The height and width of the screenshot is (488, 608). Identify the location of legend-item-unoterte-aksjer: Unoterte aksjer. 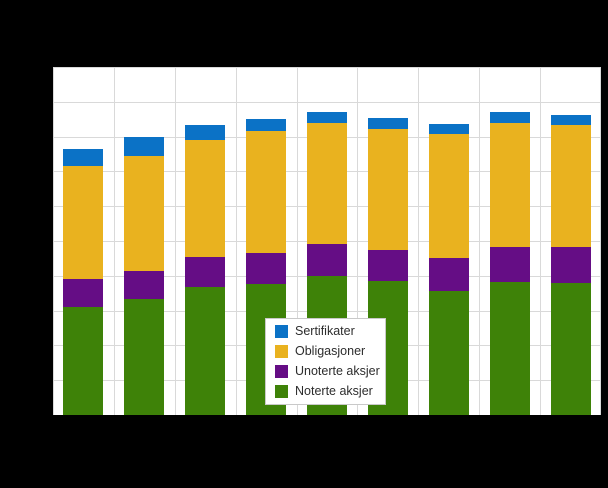
(327, 371).